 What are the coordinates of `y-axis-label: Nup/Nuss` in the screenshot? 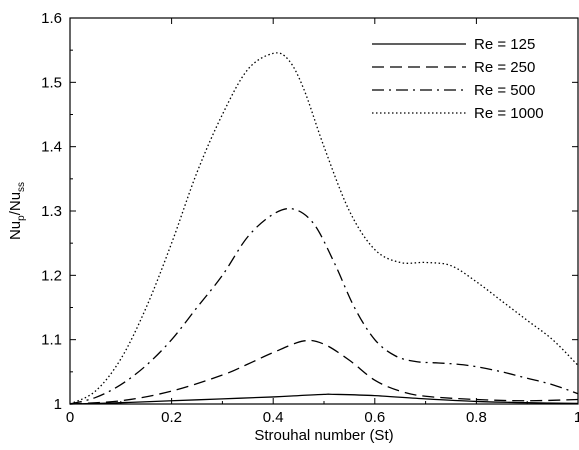 It's located at (17, 211).